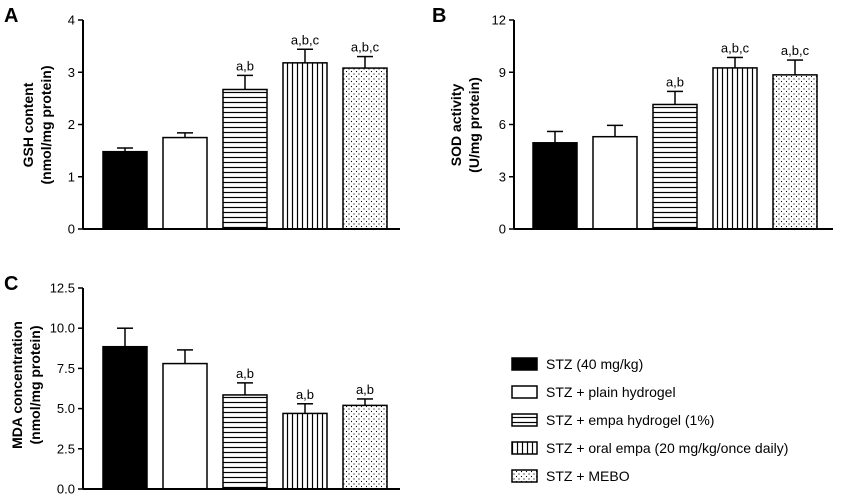 The height and width of the screenshot is (498, 851). I want to click on y-tick-label-b-1: 3, so click(502, 176).